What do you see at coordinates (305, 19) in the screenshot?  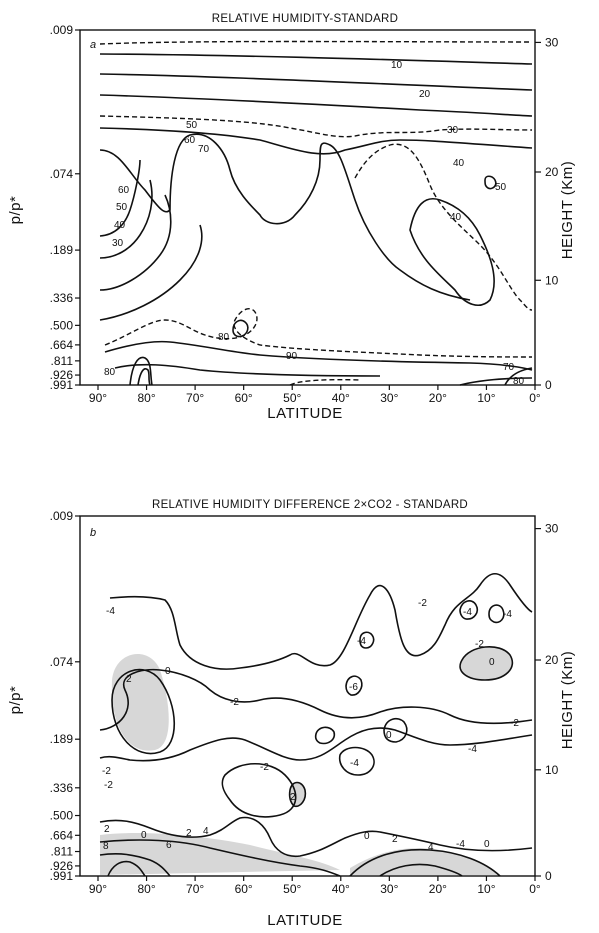 I see `panel-a-title: RELATIVE HUMIDITY-STANDARD` at bounding box center [305, 19].